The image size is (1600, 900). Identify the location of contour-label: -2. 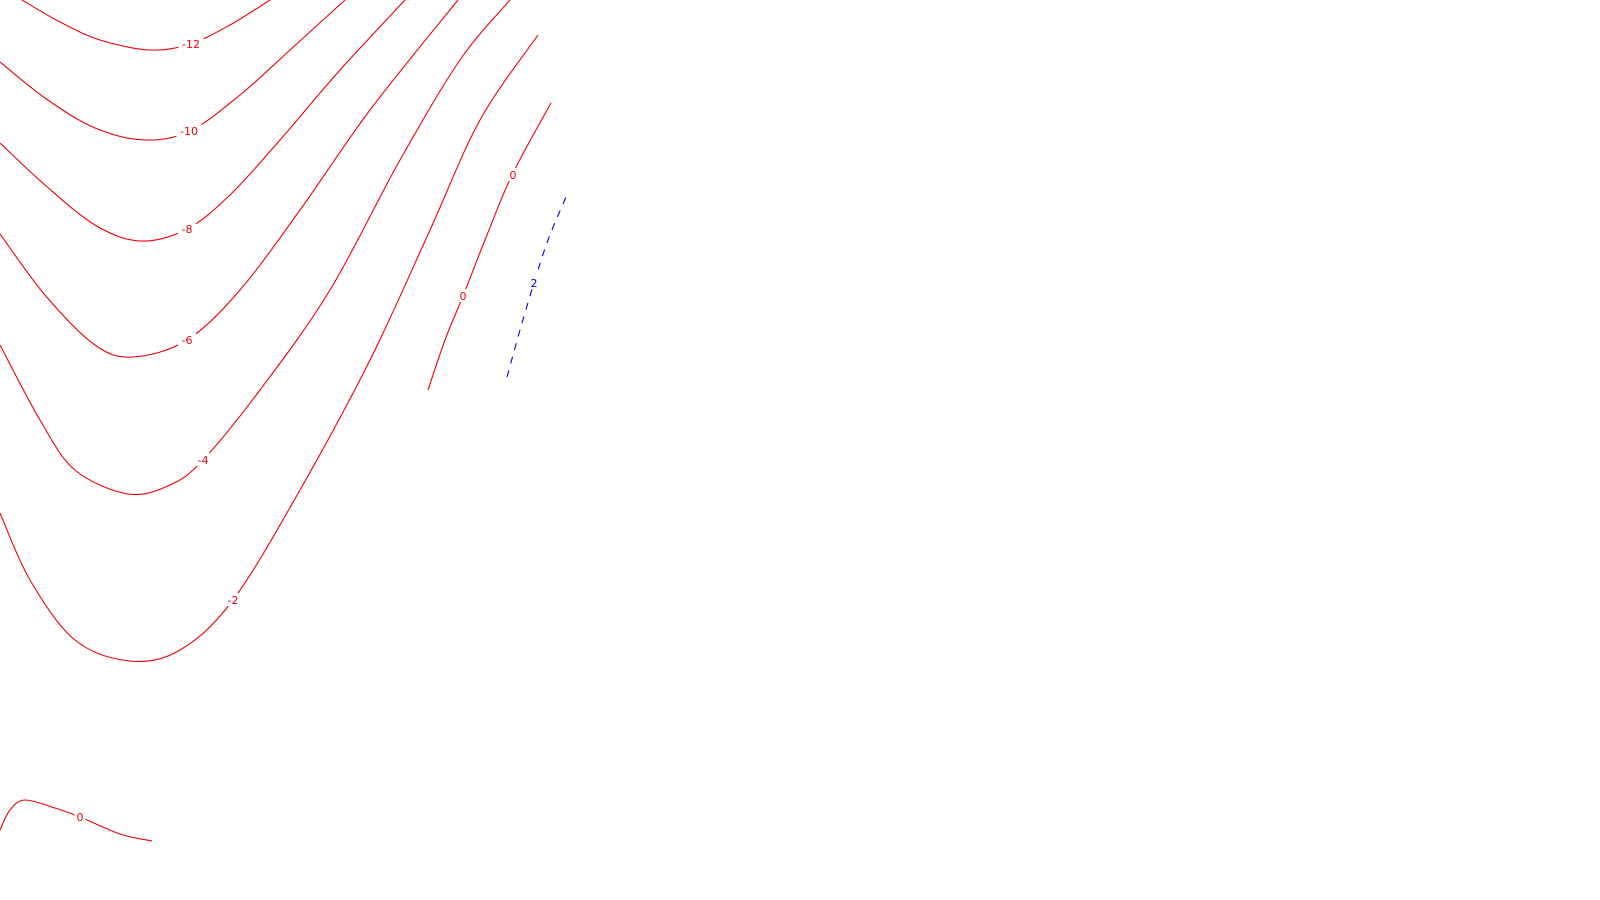
(233, 600).